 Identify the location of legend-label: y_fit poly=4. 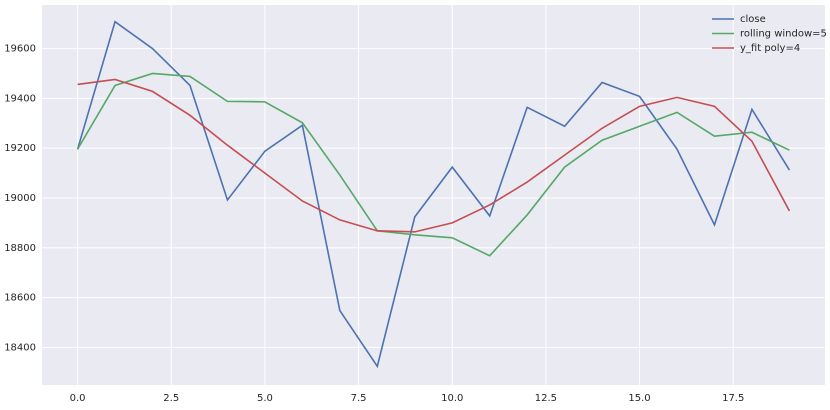
(770, 48).